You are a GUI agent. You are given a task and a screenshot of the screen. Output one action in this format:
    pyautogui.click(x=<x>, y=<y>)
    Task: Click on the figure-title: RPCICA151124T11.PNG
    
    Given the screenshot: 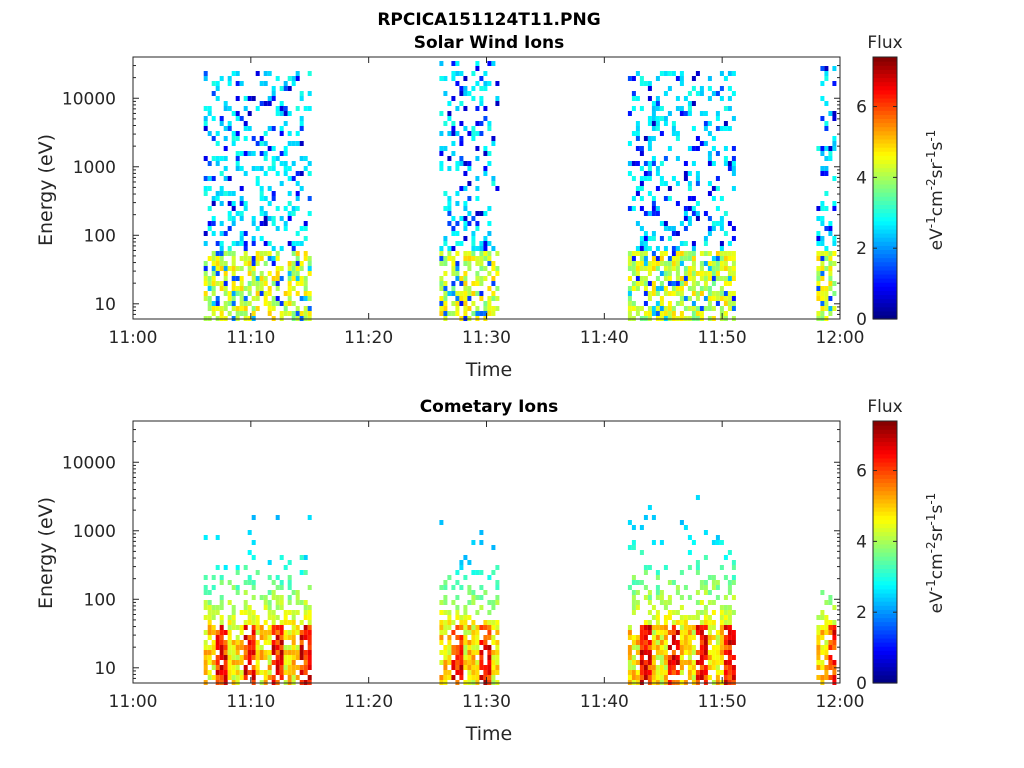 What is the action you would take?
    pyautogui.click(x=488, y=20)
    